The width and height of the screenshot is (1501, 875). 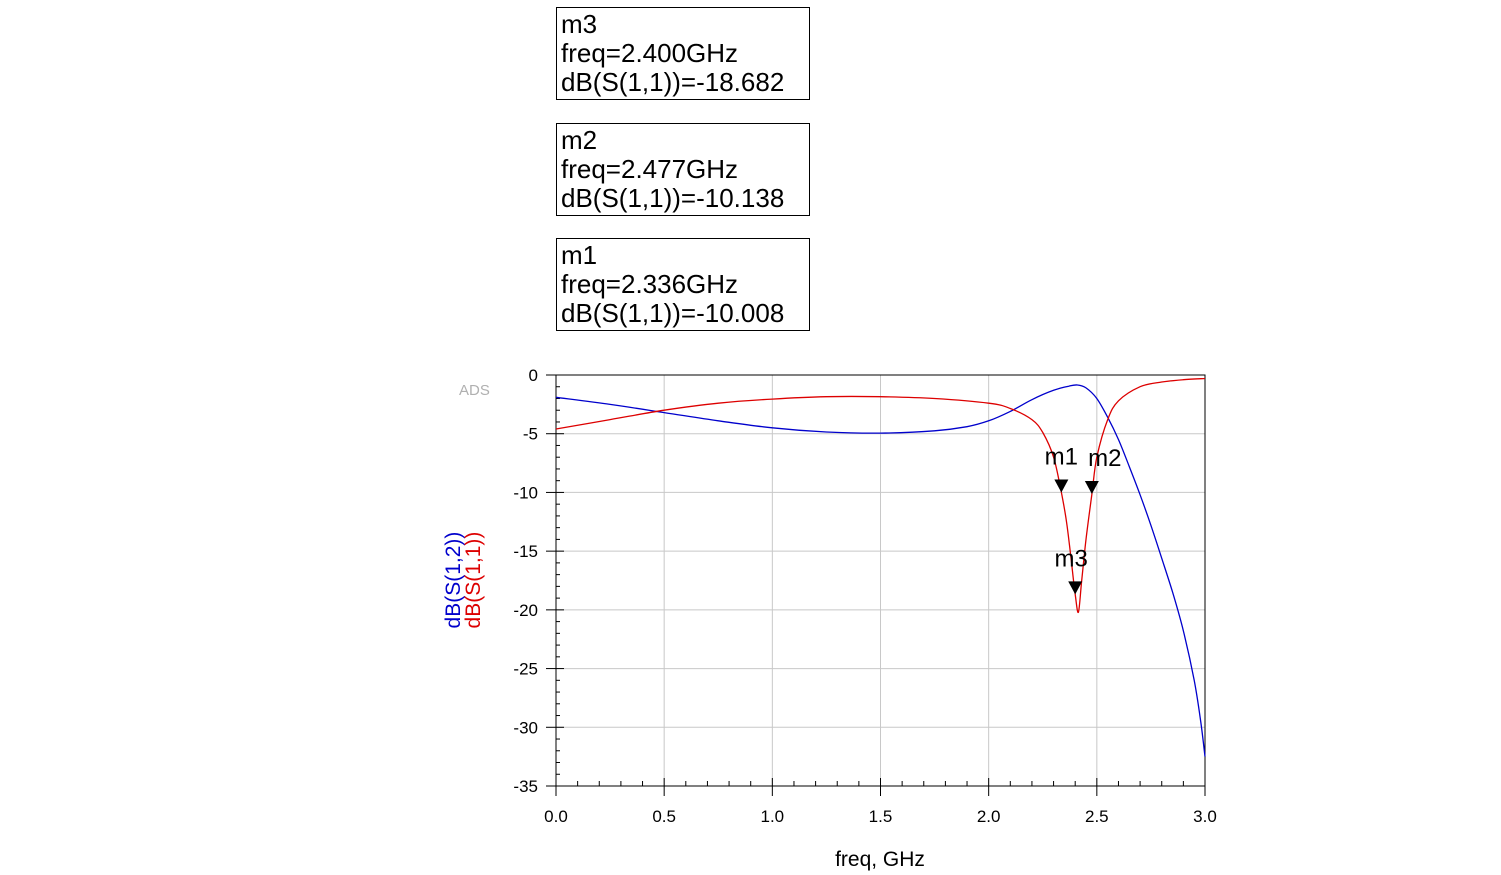 What do you see at coordinates (1091, 488) in the screenshot?
I see `marker-triangle-m2` at bounding box center [1091, 488].